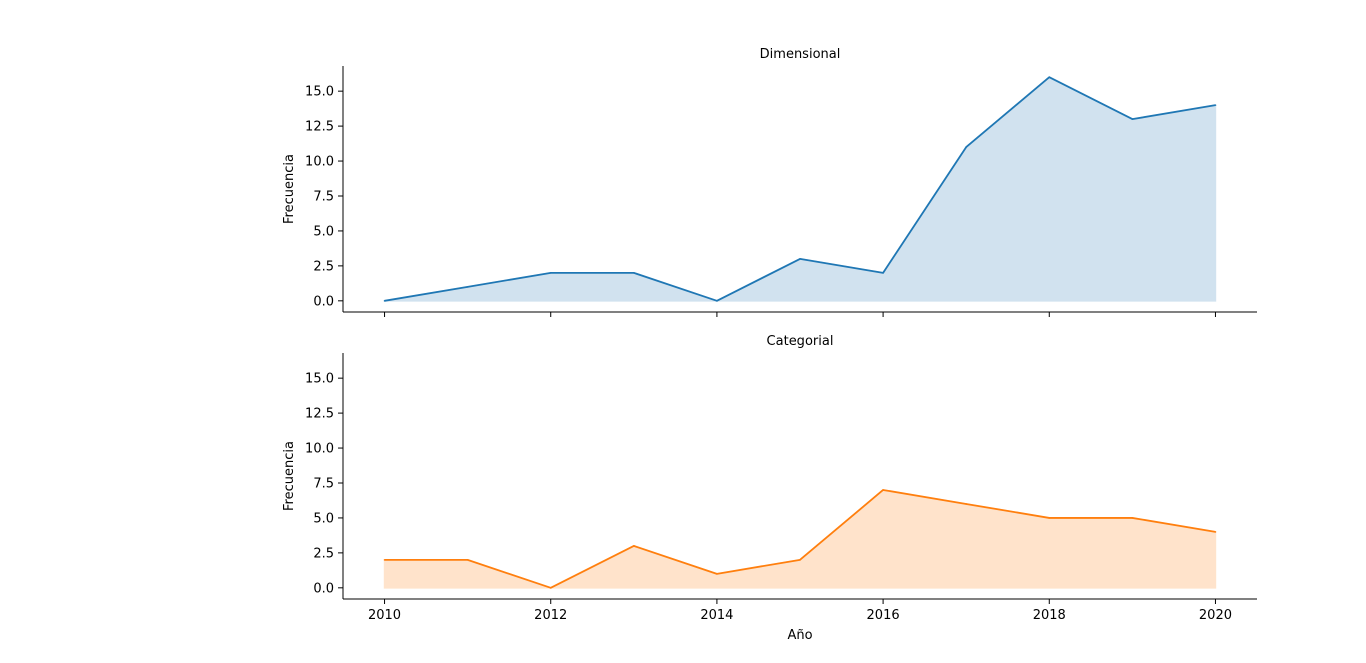  Describe the element at coordinates (550, 615) in the screenshot. I see `x-tick-label: 2012` at that location.